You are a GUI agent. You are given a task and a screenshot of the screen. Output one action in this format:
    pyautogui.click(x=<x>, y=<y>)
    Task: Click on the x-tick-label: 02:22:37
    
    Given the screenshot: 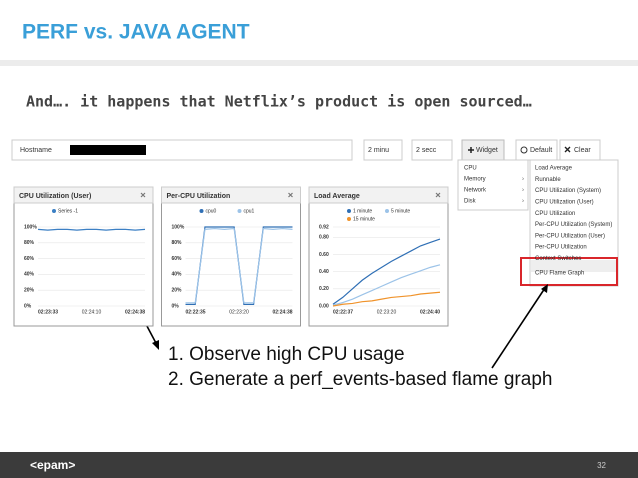 What is the action you would take?
    pyautogui.click(x=343, y=312)
    